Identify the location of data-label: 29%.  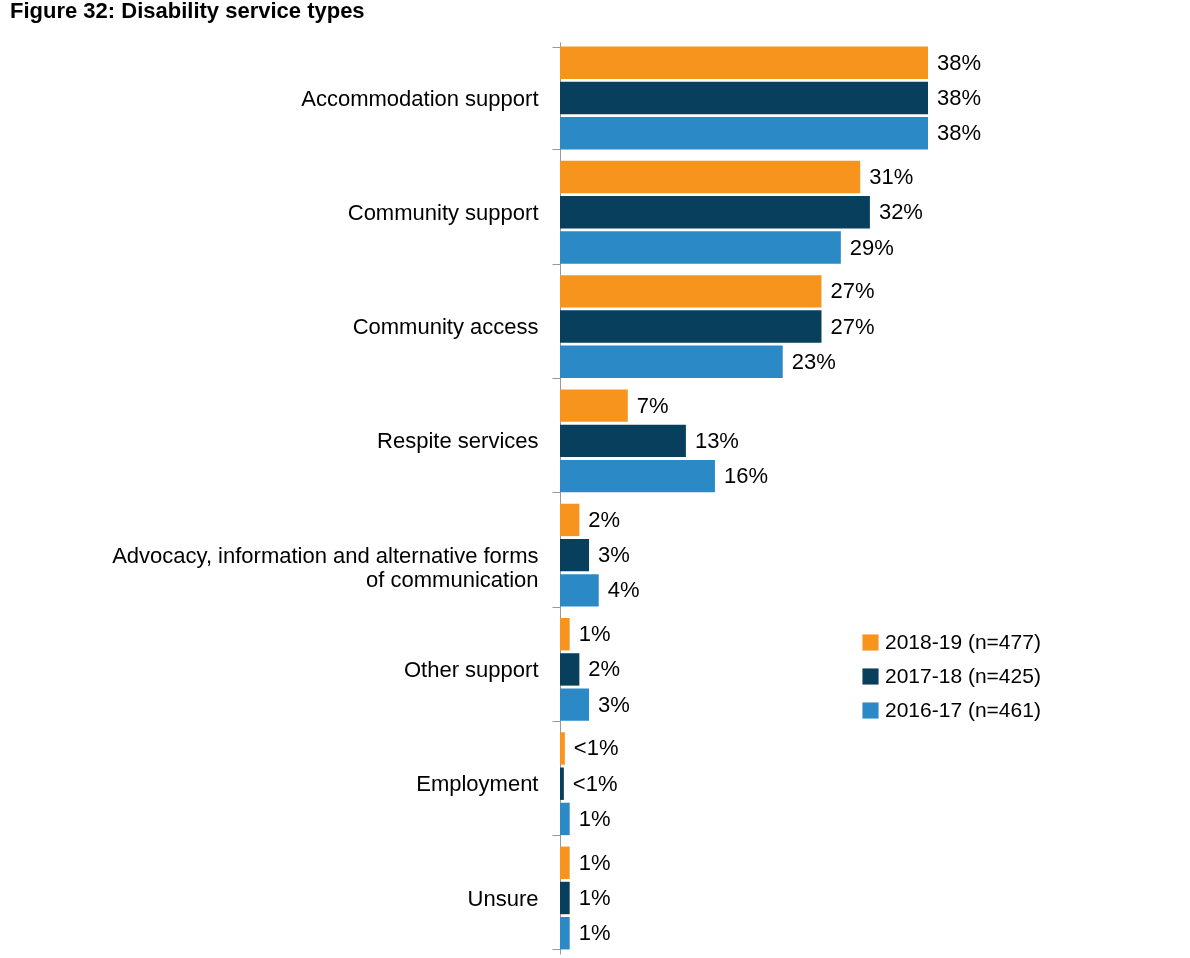
(871, 247).